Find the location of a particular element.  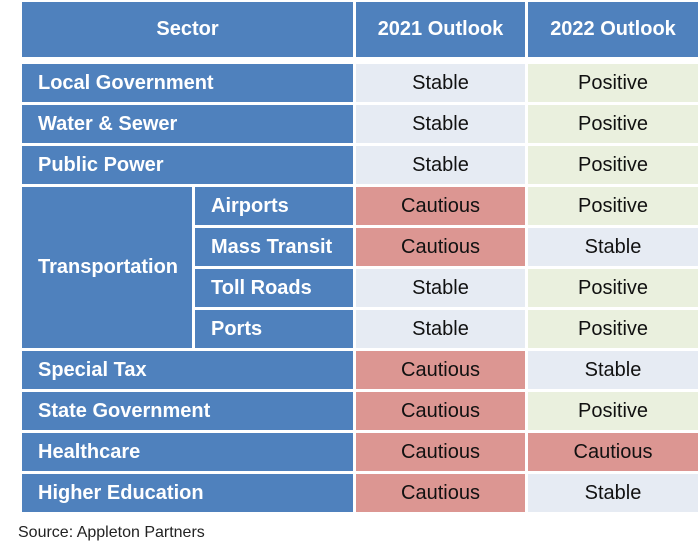

table-row: Public Power Stable Positive is located at coordinates (360, 166).